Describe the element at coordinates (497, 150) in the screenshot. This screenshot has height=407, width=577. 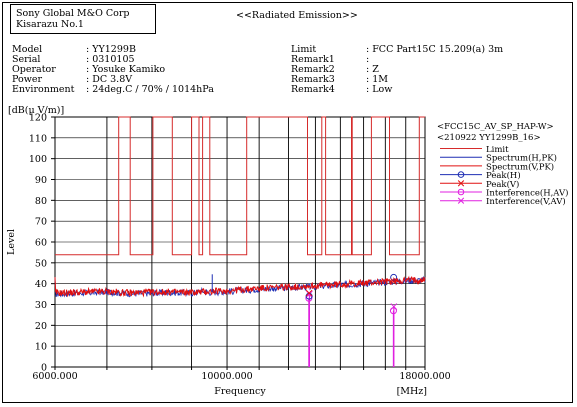
I see `legend-entry-label: Limit` at that location.